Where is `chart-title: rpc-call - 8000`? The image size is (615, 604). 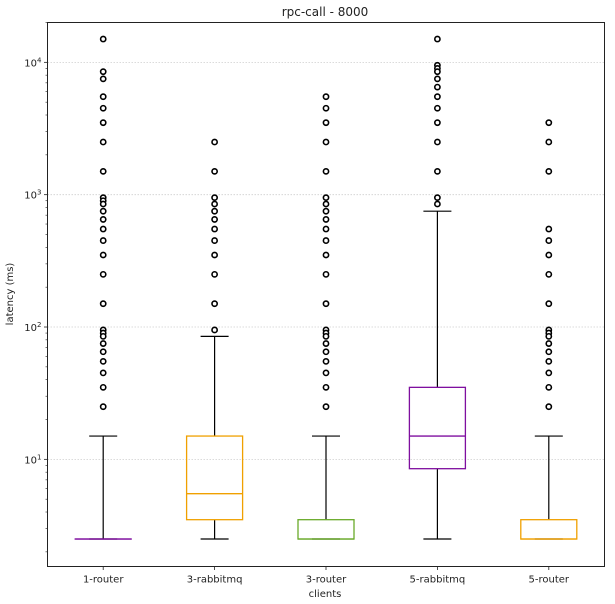
chart-title: rpc-call - 8000 is located at coordinates (325, 12).